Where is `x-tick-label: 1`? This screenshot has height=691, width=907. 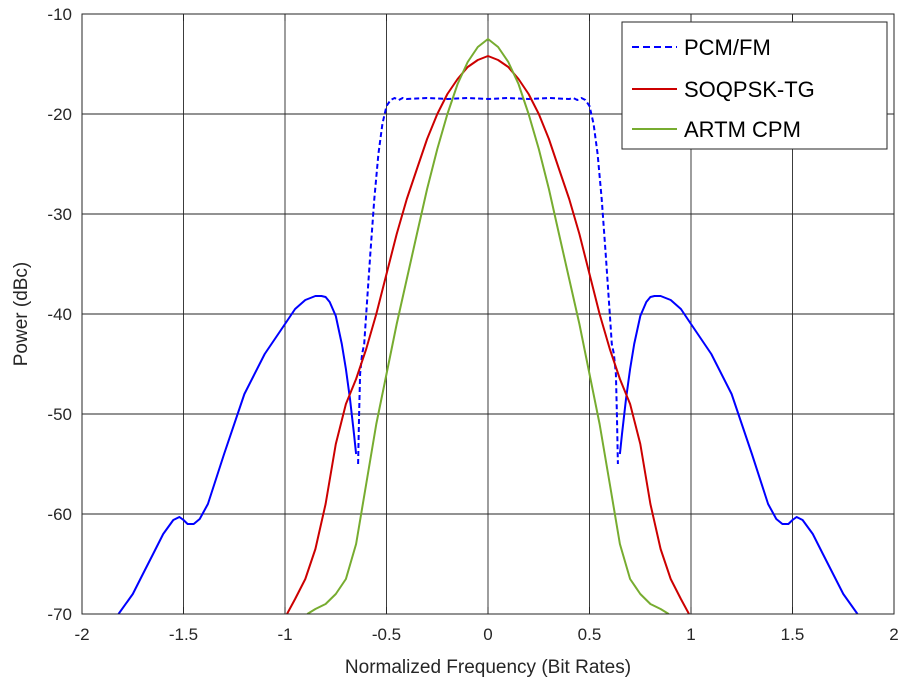
x-tick-label: 1 is located at coordinates (690, 634).